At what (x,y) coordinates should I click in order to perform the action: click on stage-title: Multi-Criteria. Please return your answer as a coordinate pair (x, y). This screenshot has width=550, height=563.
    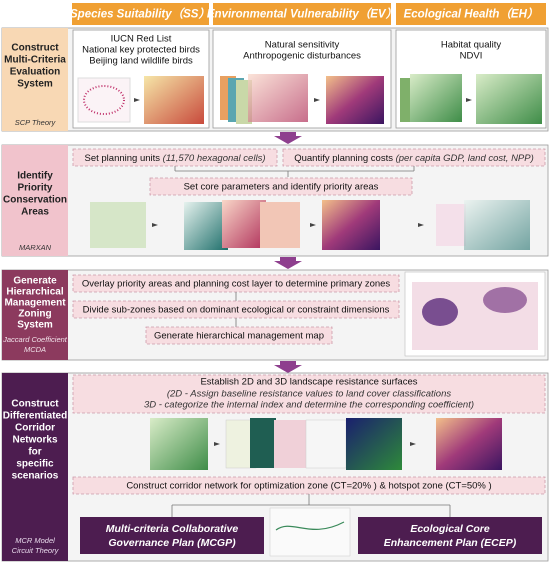
    Looking at the image, I should click on (35, 60).